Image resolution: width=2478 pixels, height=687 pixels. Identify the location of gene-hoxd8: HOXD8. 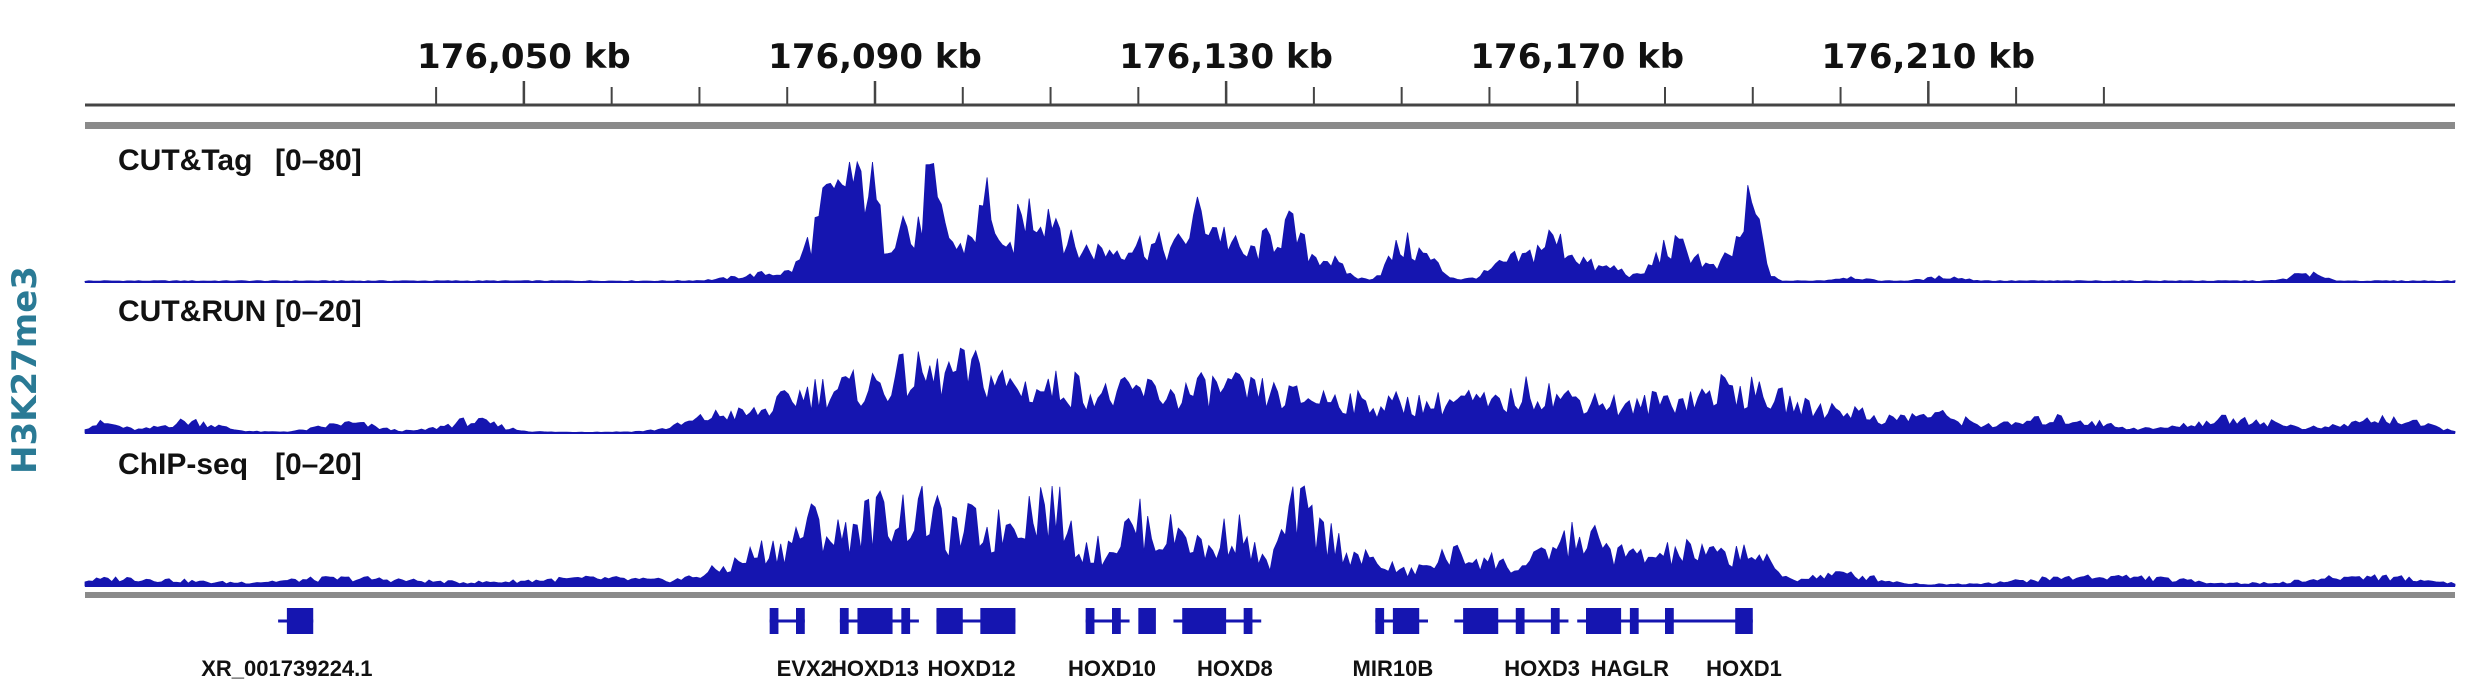
(1223, 644).